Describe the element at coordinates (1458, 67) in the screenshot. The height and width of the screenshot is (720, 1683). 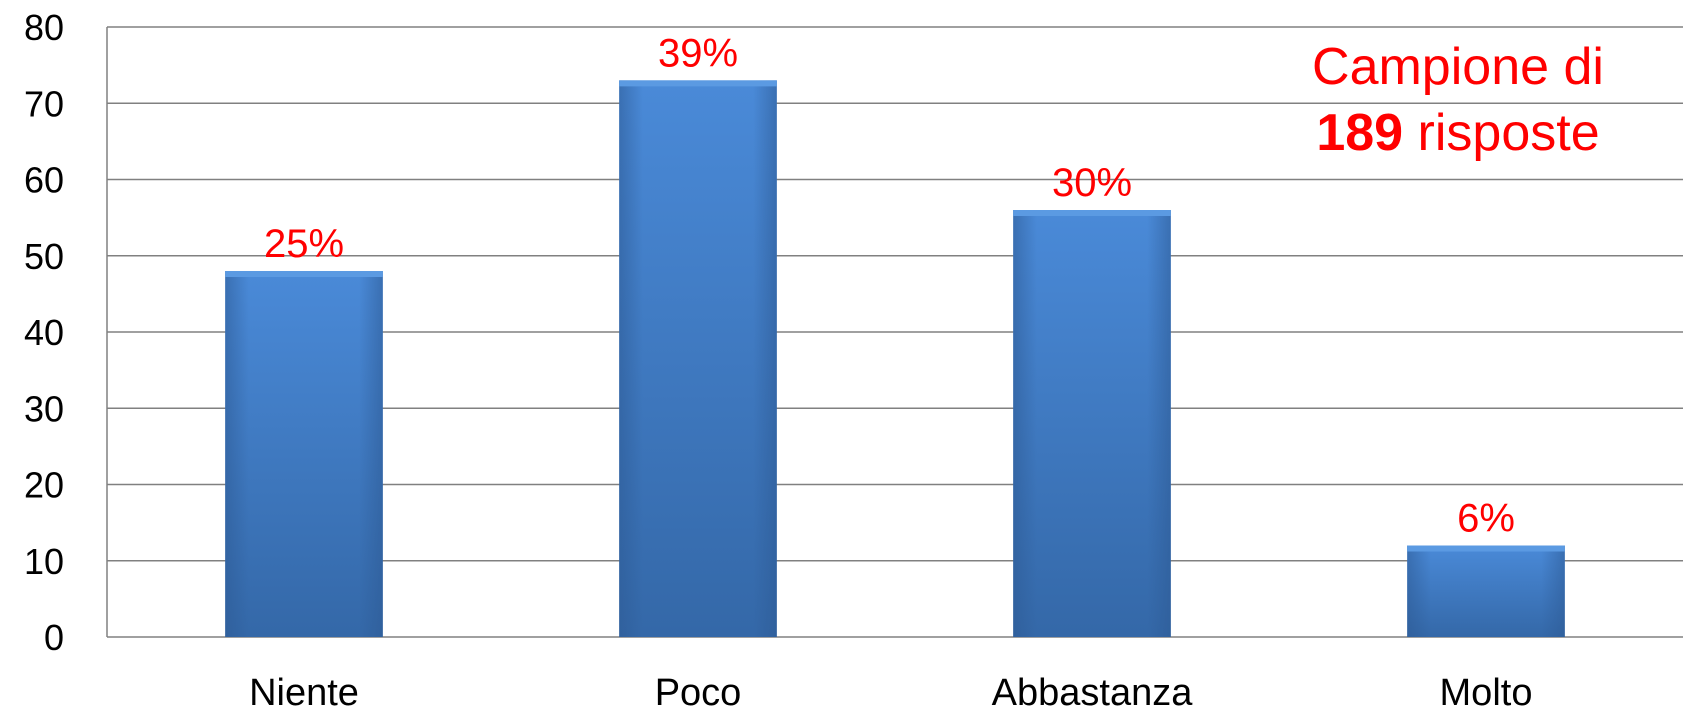
I see `annotation-line1: Campione di` at that location.